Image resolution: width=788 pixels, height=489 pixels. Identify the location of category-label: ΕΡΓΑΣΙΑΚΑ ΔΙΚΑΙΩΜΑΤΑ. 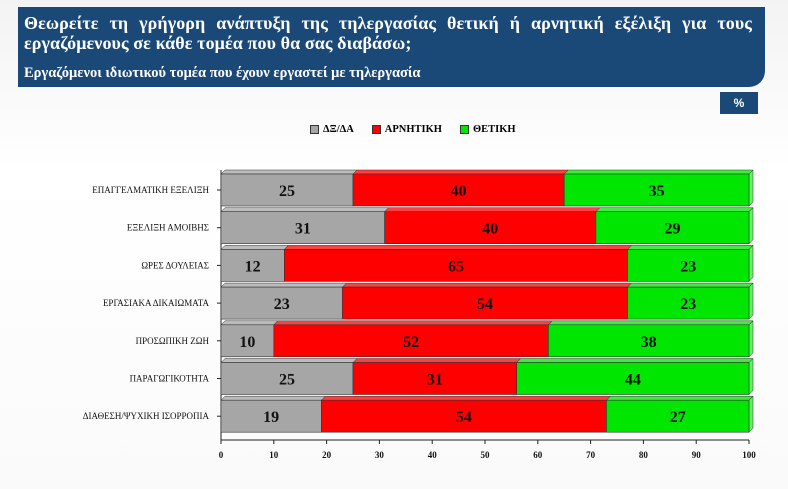
(156, 303).